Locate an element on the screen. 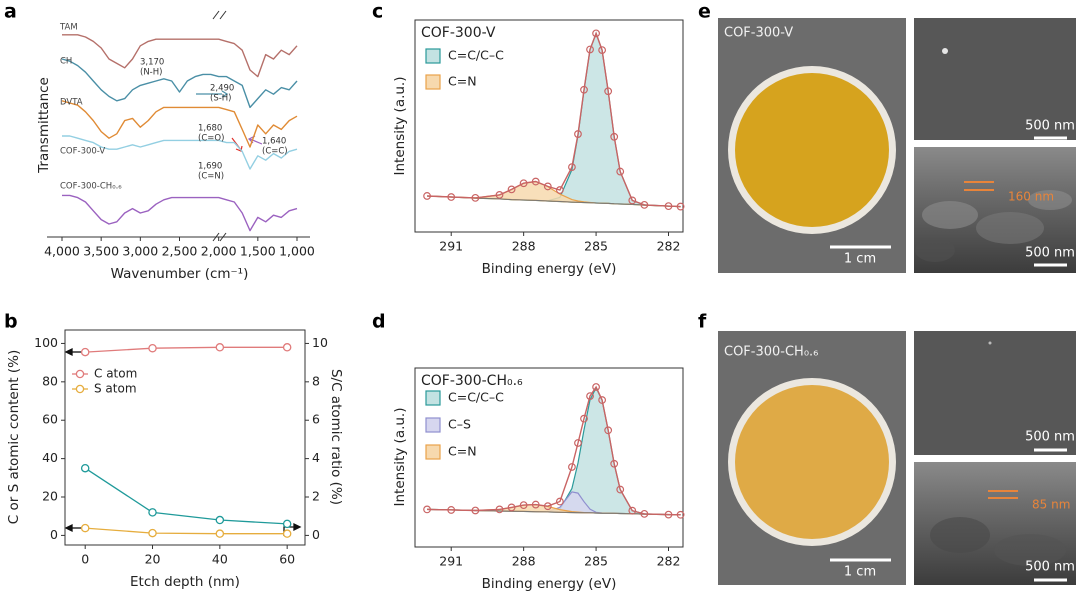  x-axis-label: Wavenumber (cm⁻¹) is located at coordinates (180, 274).